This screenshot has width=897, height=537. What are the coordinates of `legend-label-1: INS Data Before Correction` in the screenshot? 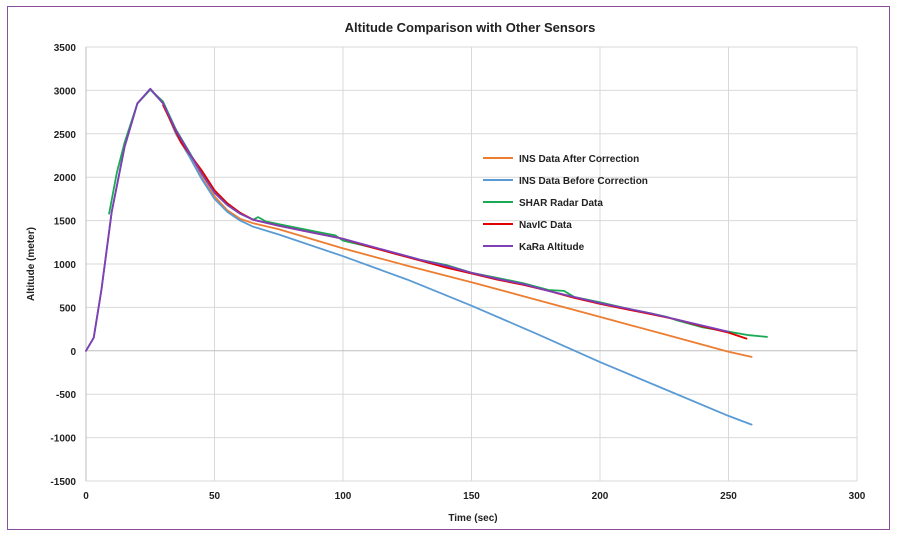 It's located at (583, 181).